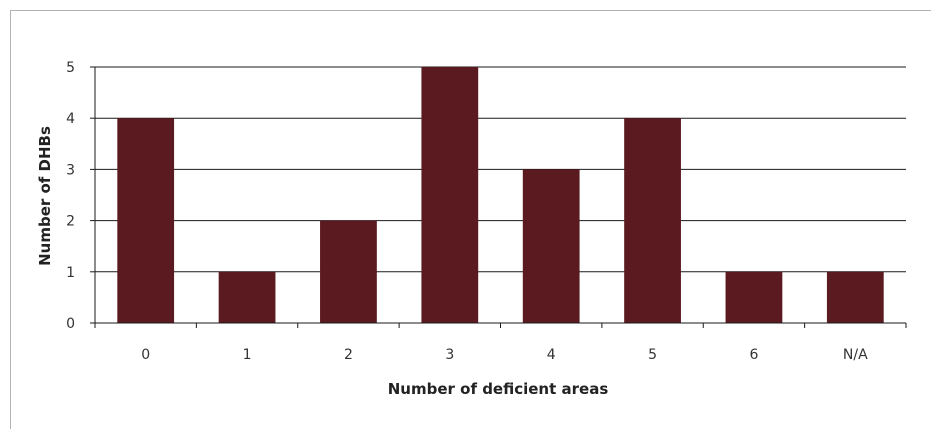  Describe the element at coordinates (855, 355) in the screenshot. I see `x-tick-label: N/A` at that location.